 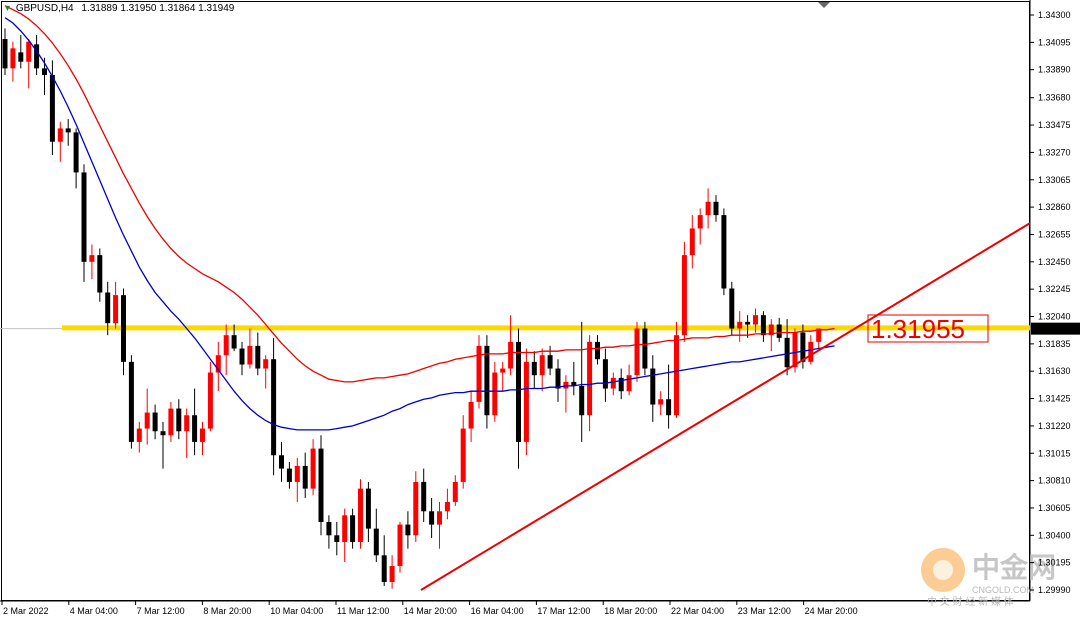 What do you see at coordinates (1054, 70) in the screenshot?
I see `price-tick-label: 1.33890` at bounding box center [1054, 70].